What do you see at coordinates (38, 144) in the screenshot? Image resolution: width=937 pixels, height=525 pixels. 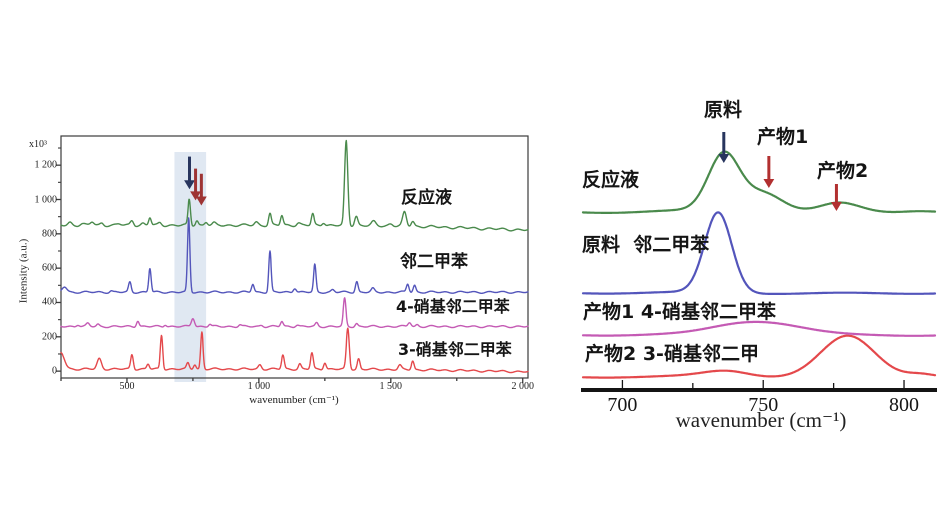 I see `left-y-scale-label: x10³` at bounding box center [38, 144].